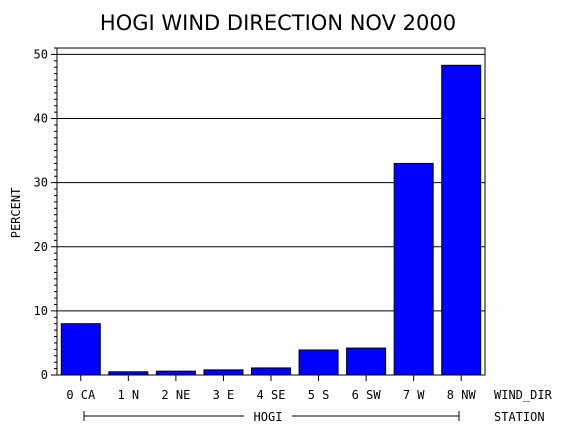 The width and height of the screenshot is (570, 430). What do you see at coordinates (224, 395) in the screenshot?
I see `x-tick-label: 3 E` at bounding box center [224, 395].